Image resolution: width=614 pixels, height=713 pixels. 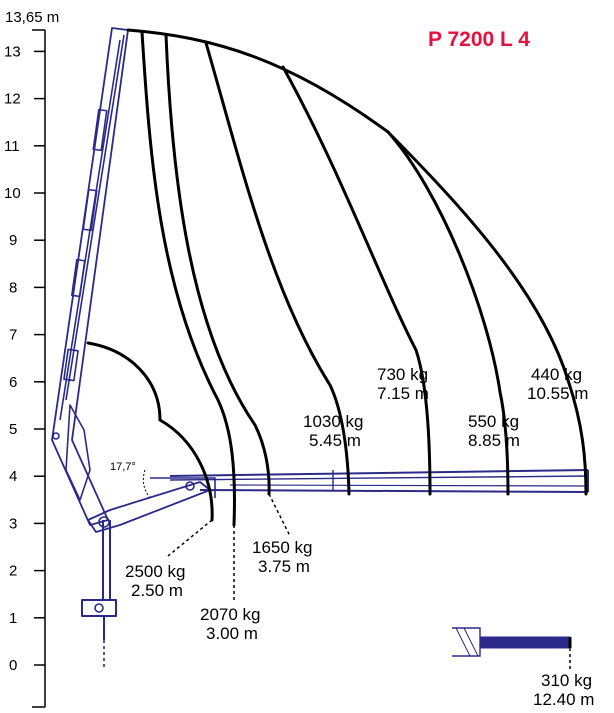 I want to click on boom-extension-detail, so click(x=512, y=642).